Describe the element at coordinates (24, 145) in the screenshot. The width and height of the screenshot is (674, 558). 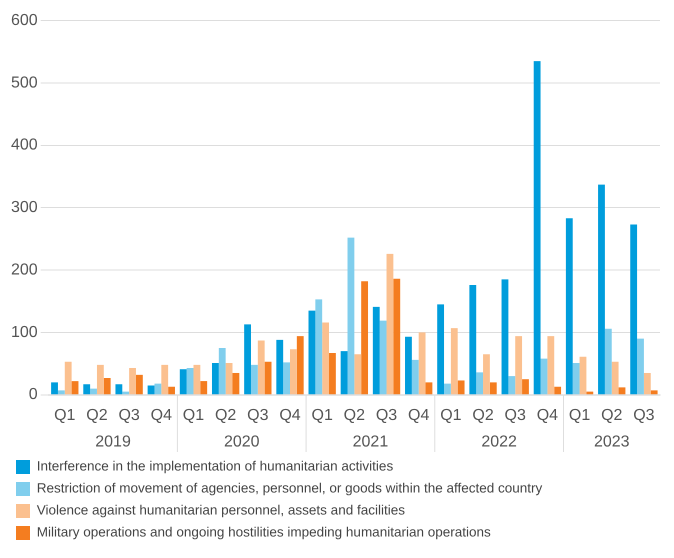
I see `y-tick-label: 400` at that location.